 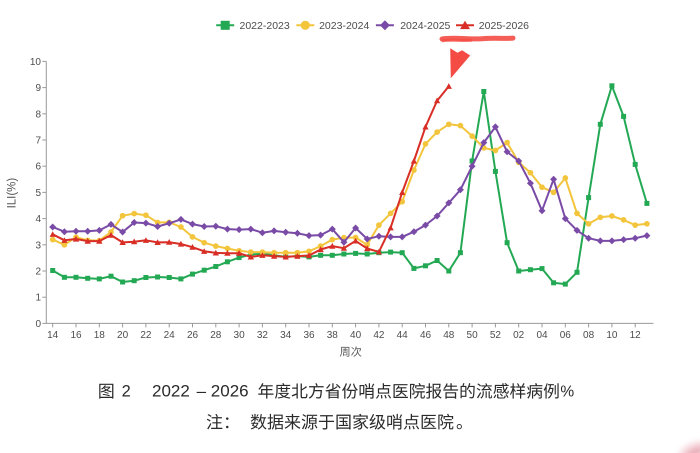 I want to click on svg-text: 2024-2025, so click(x=425, y=26).